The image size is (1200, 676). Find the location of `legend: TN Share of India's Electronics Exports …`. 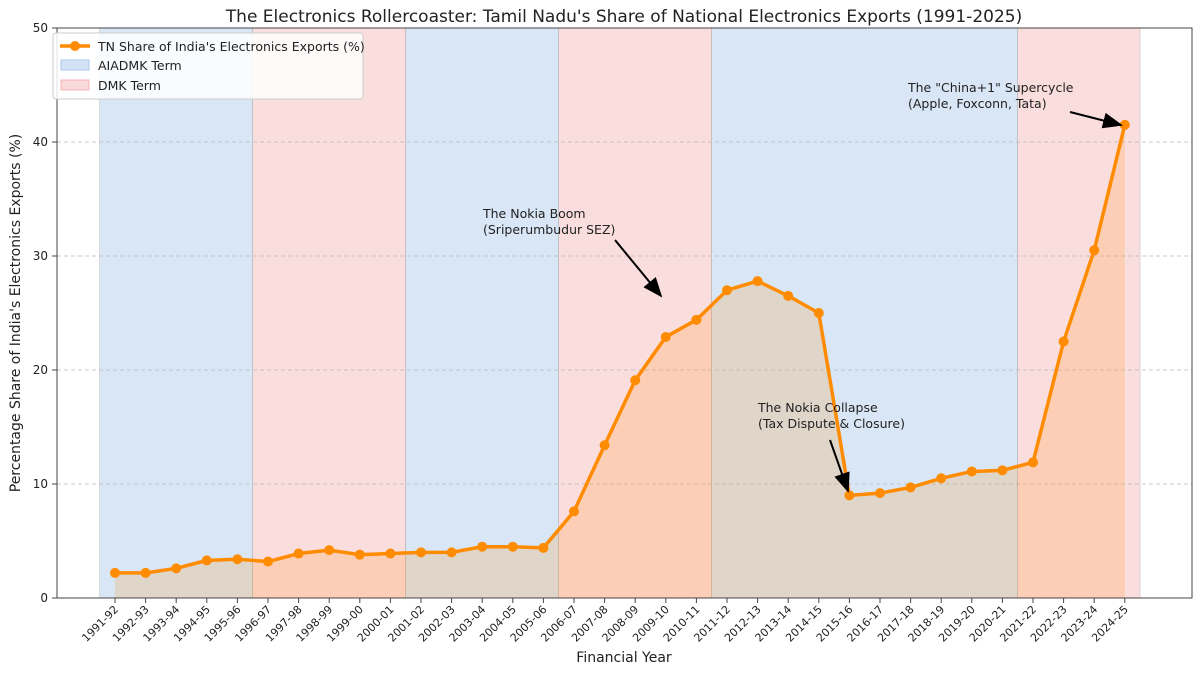

legend: TN Share of India's Electronics Exports … is located at coordinates (208, 66).